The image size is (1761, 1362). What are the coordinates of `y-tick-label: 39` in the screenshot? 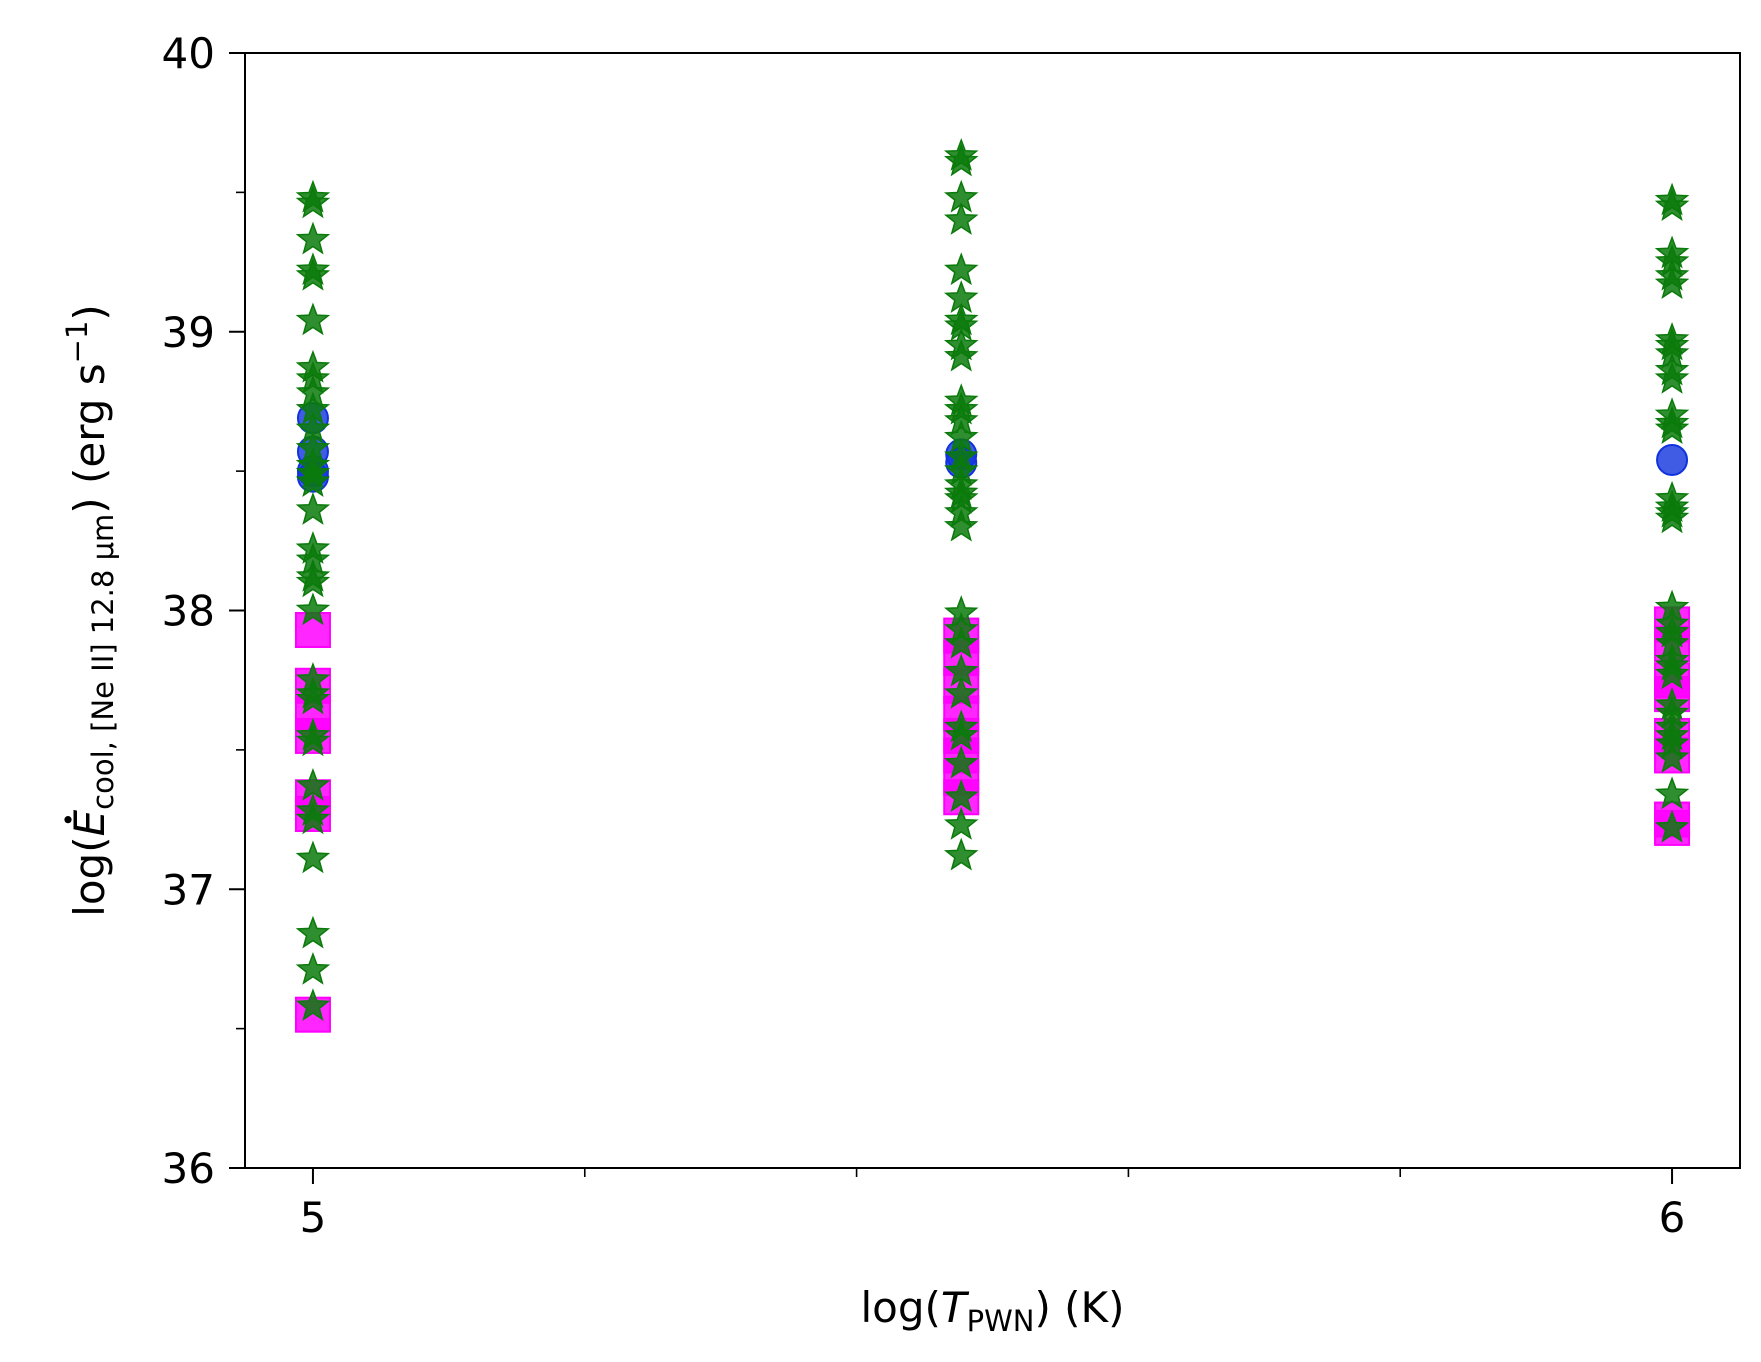 It's located at (188, 332).